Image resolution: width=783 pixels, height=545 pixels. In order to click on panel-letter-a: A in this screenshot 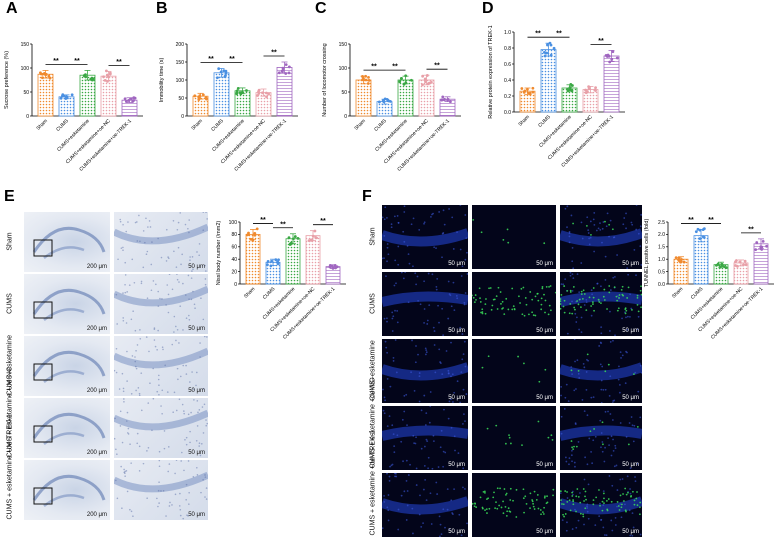, I will do `click(12, 8)`.